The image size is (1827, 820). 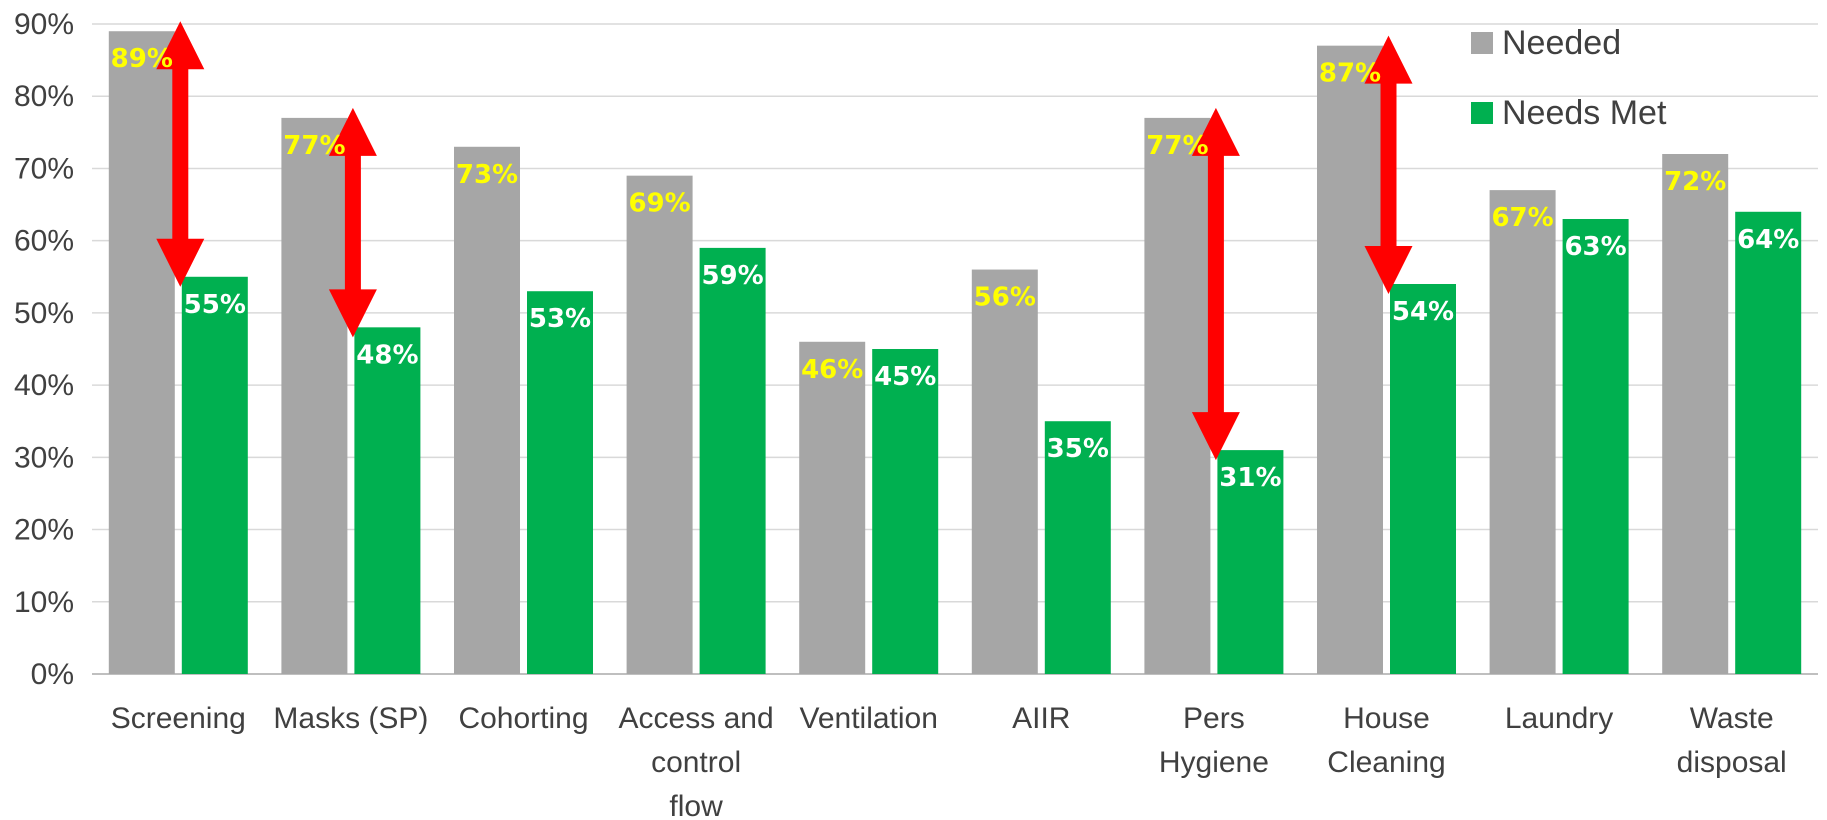 I want to click on data-label: 73%, so click(x=487, y=175).